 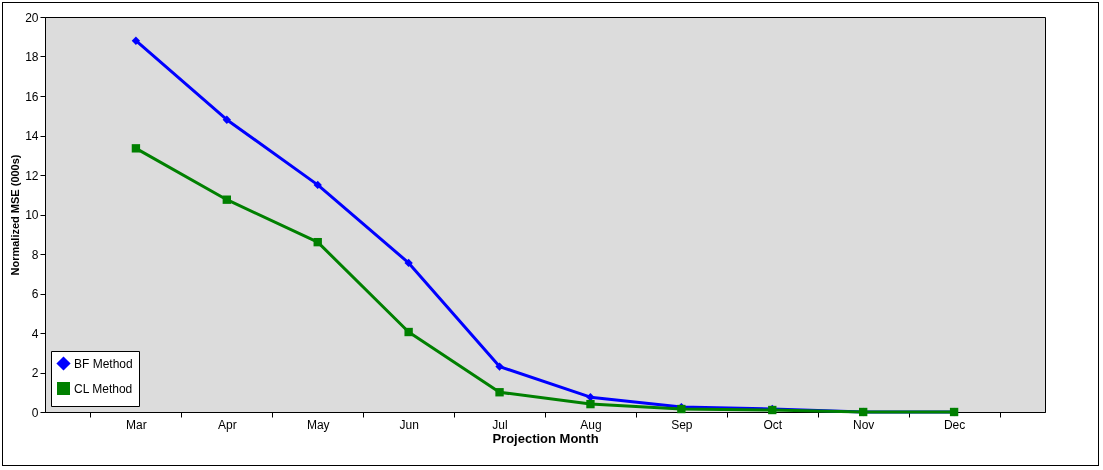 I want to click on y-tick-label: 20, so click(x=32, y=17).